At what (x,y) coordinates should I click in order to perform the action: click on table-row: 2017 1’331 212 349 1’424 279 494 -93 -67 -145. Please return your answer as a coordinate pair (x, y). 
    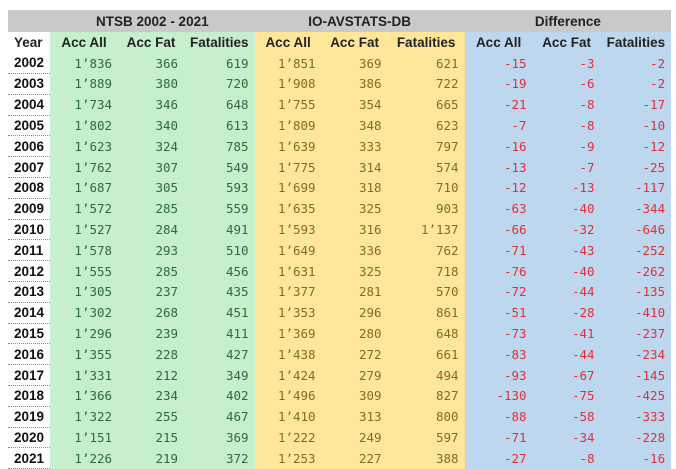
    Looking at the image, I should click on (340, 375).